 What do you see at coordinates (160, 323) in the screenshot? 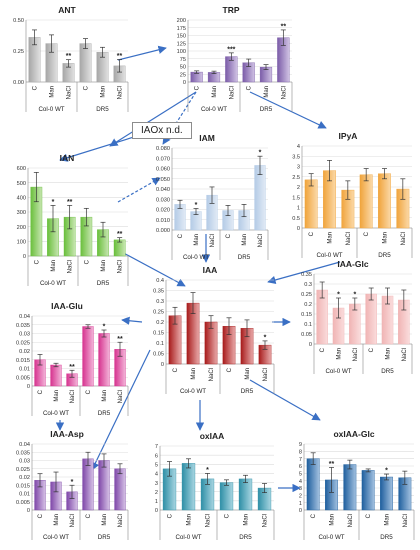
I see `y-tick-label: 0.2` at bounding box center [160, 323].